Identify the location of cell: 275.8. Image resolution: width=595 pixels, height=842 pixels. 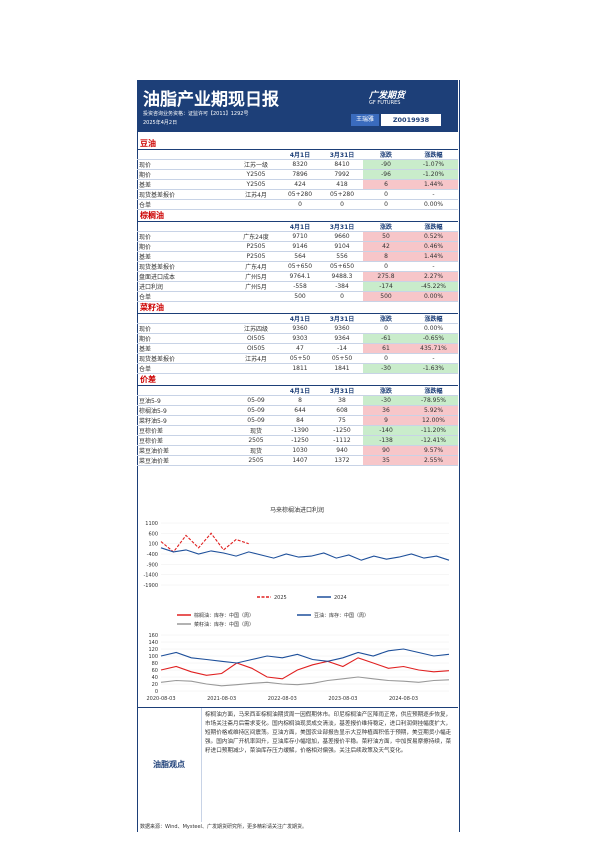
(386, 276).